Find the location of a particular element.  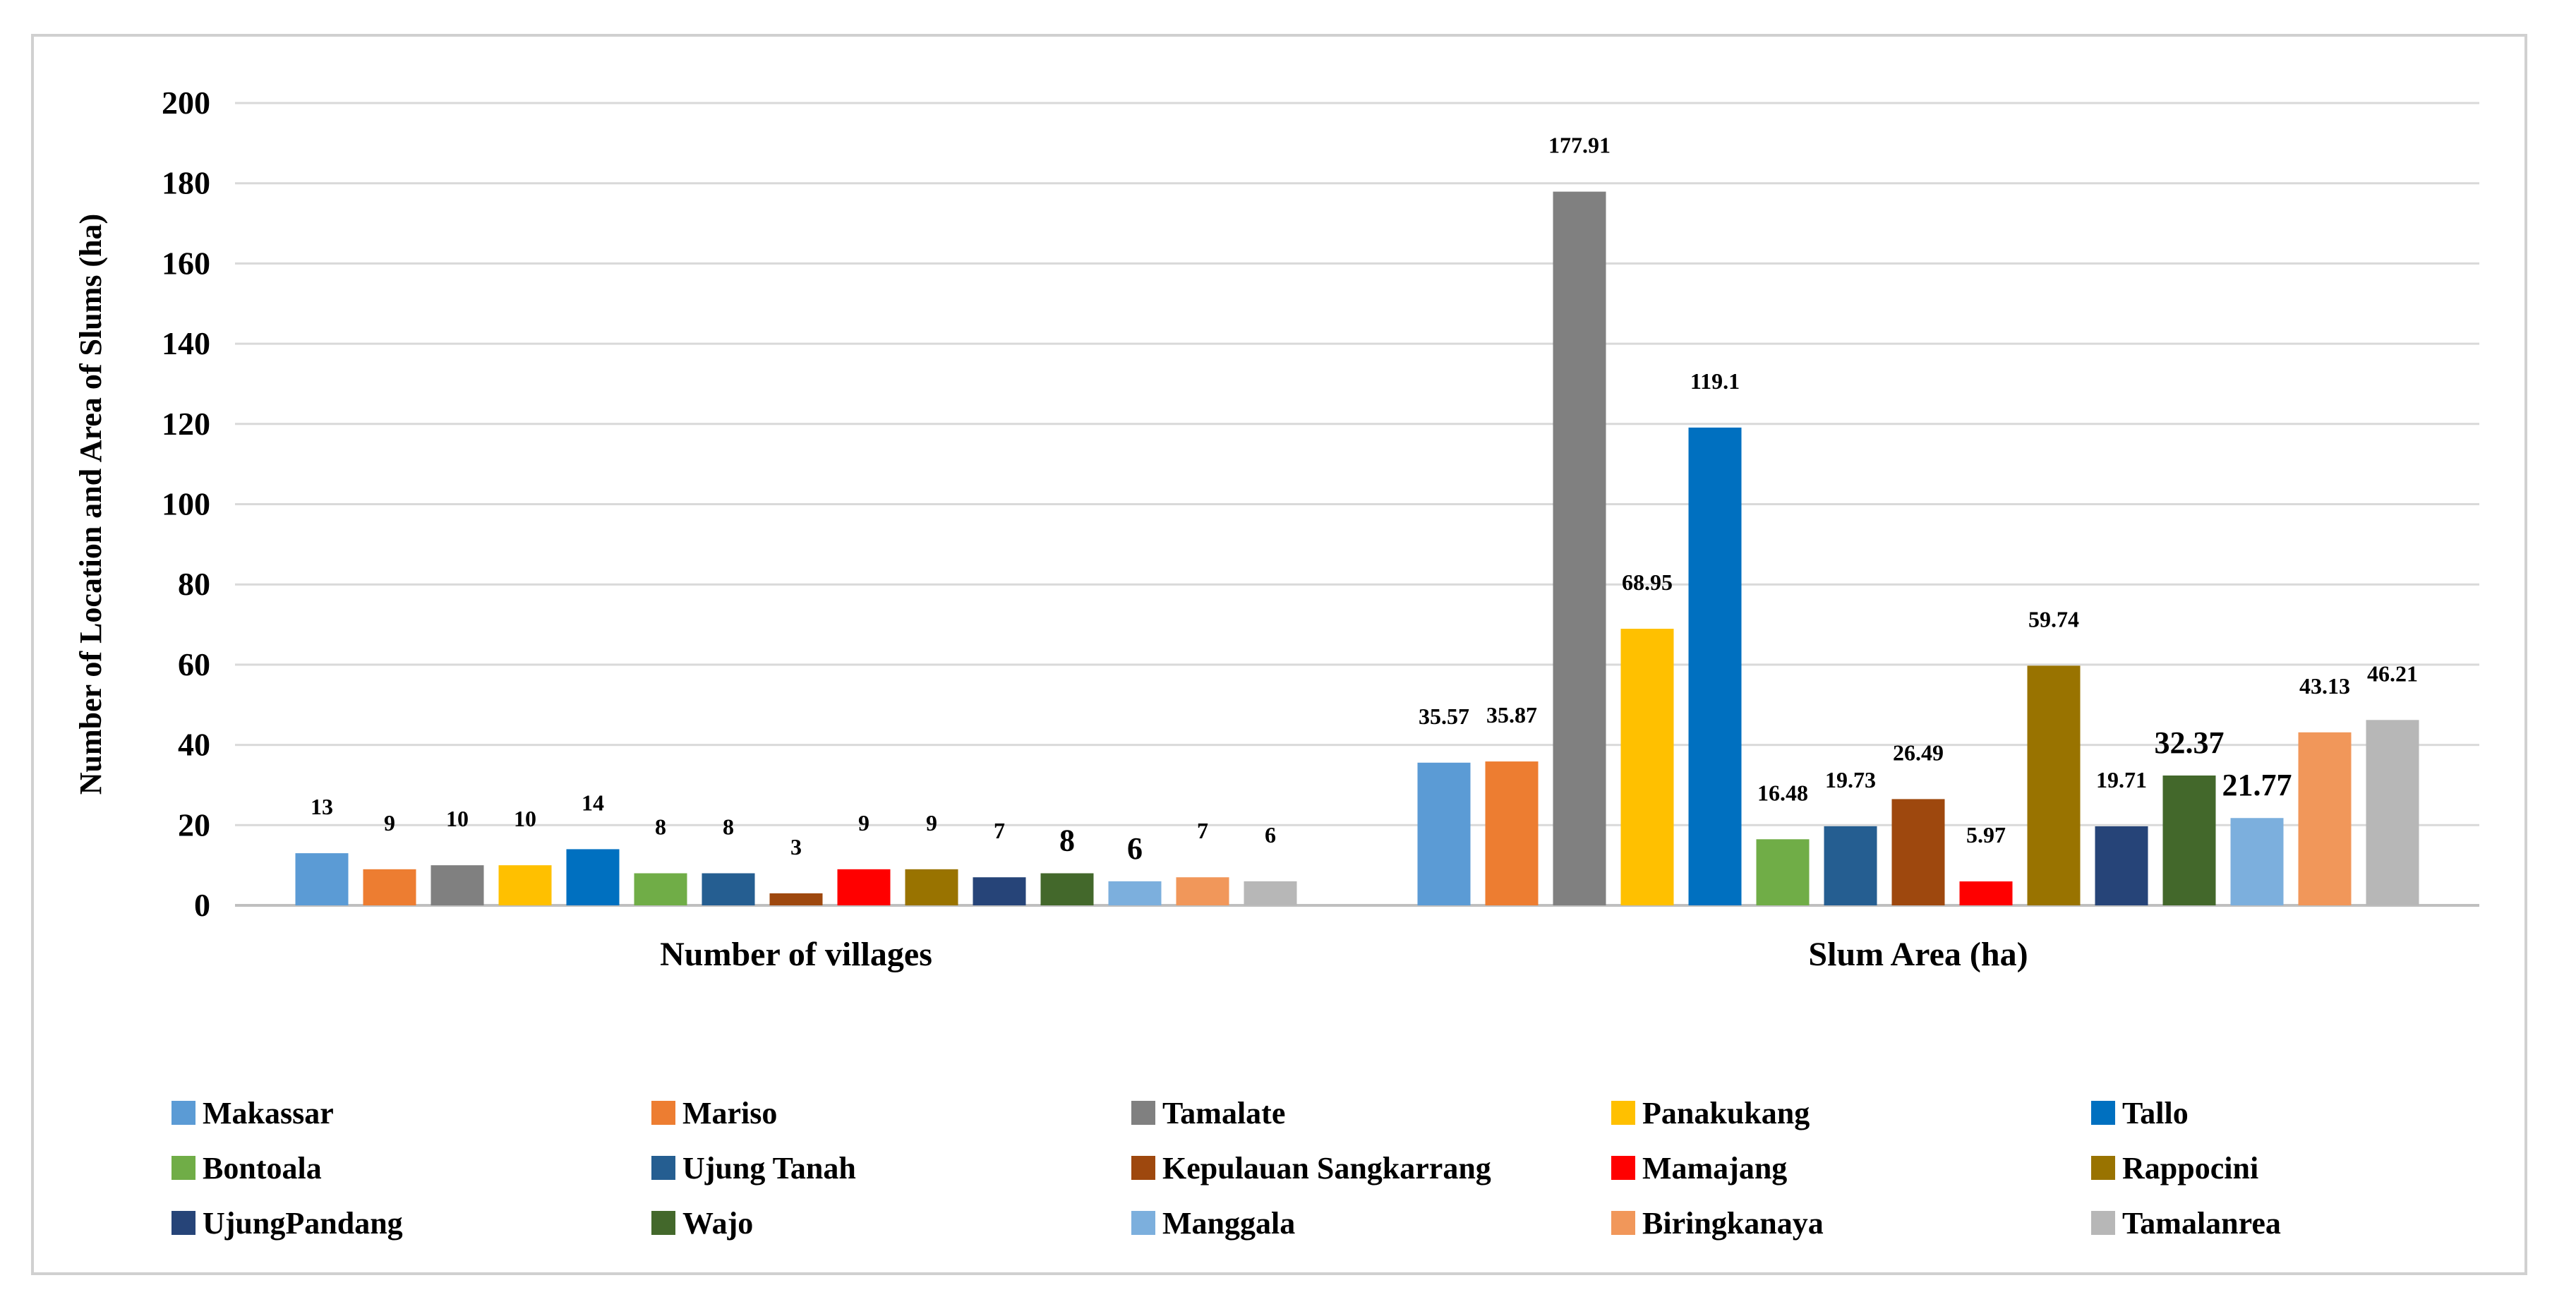

legend-label: Tamalanrea is located at coordinates (2201, 1223).